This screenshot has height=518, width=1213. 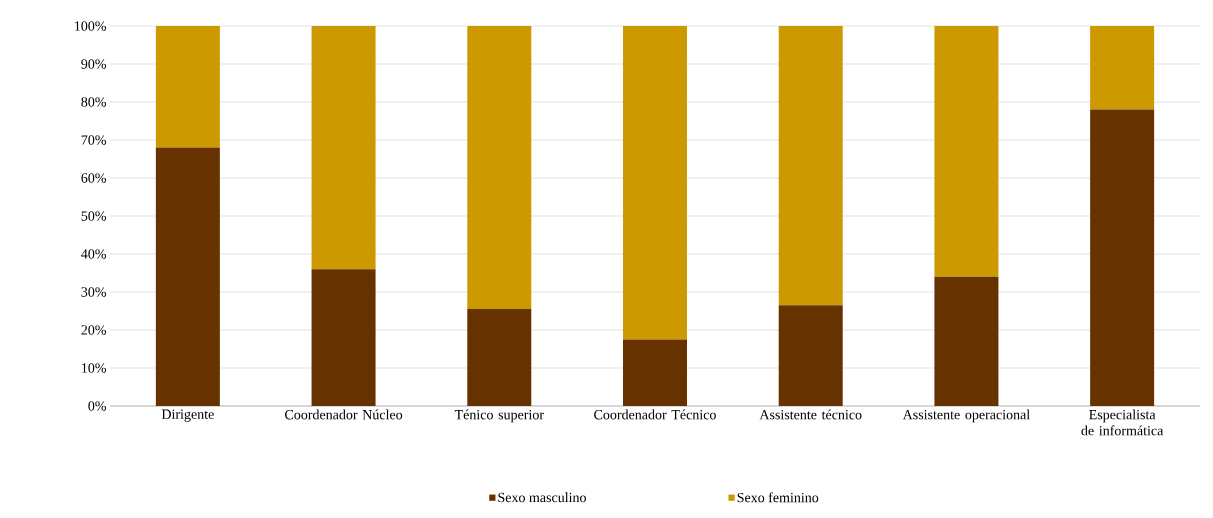 I want to click on x-tick-label: Assistente técnico, so click(x=810, y=414).